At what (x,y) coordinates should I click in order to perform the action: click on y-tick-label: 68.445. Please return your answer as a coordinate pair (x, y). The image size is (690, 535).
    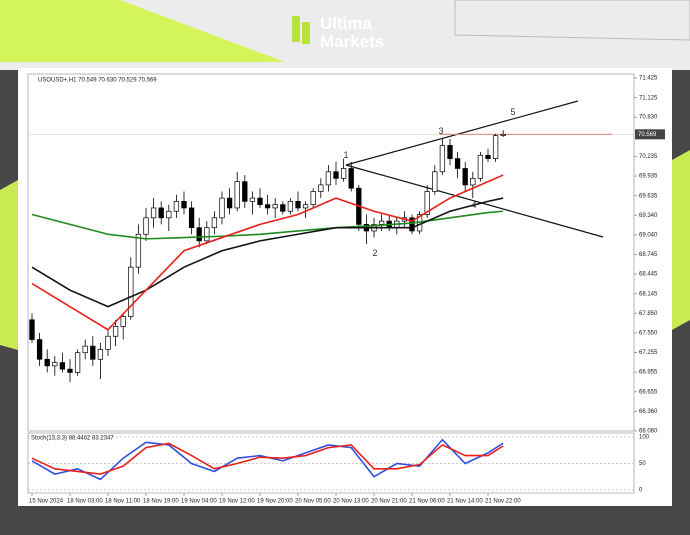
    Looking at the image, I should click on (648, 275).